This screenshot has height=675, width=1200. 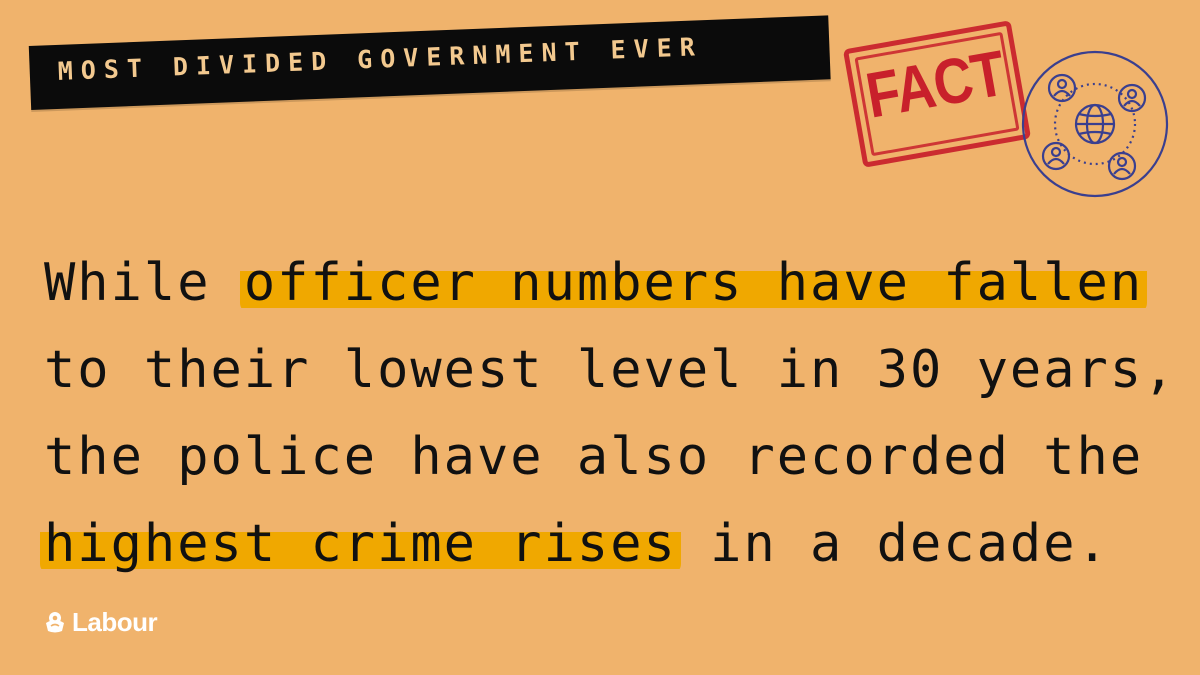 I want to click on headline-tape: MOST DIVIDED GOVERNMENT EVER, so click(x=429, y=62).